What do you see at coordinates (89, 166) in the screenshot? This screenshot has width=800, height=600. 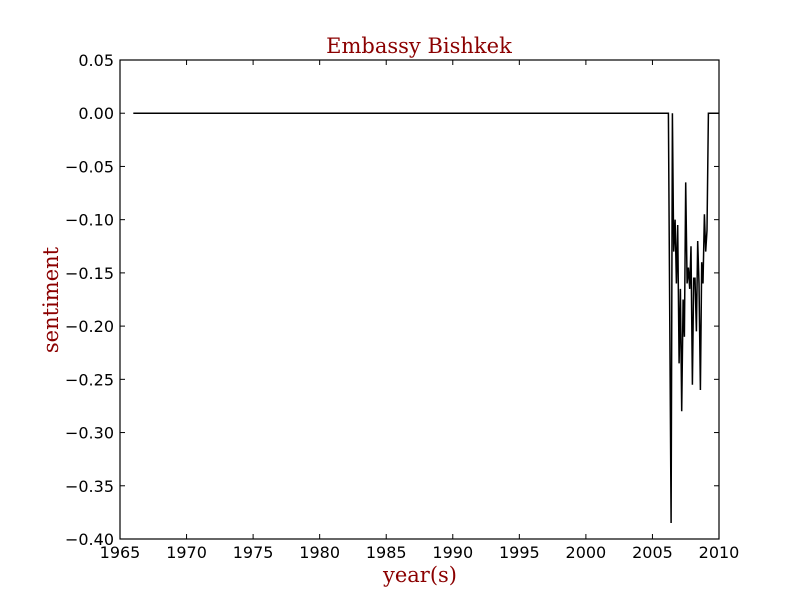 I see `y-tick-label: −0.05` at bounding box center [89, 166].